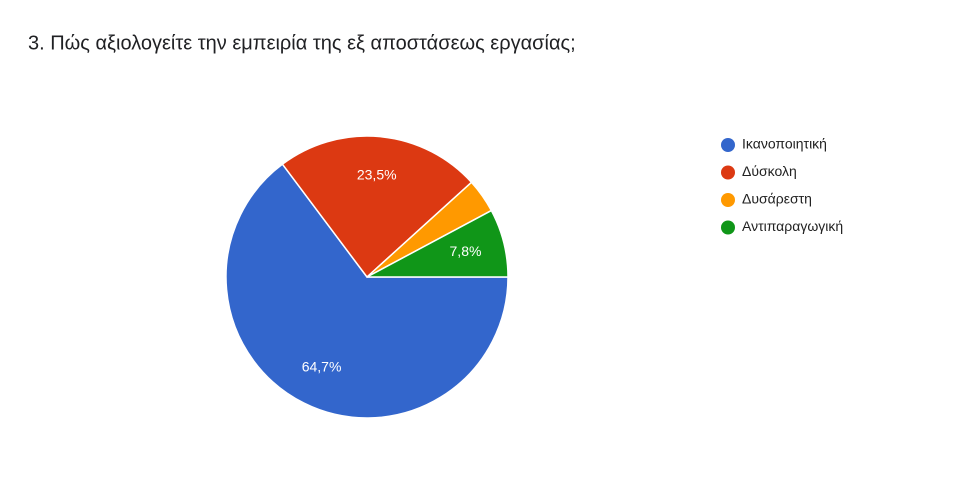 This screenshot has width=971, height=489. I want to click on legend-label: Δυσάρεστη, so click(777, 199).